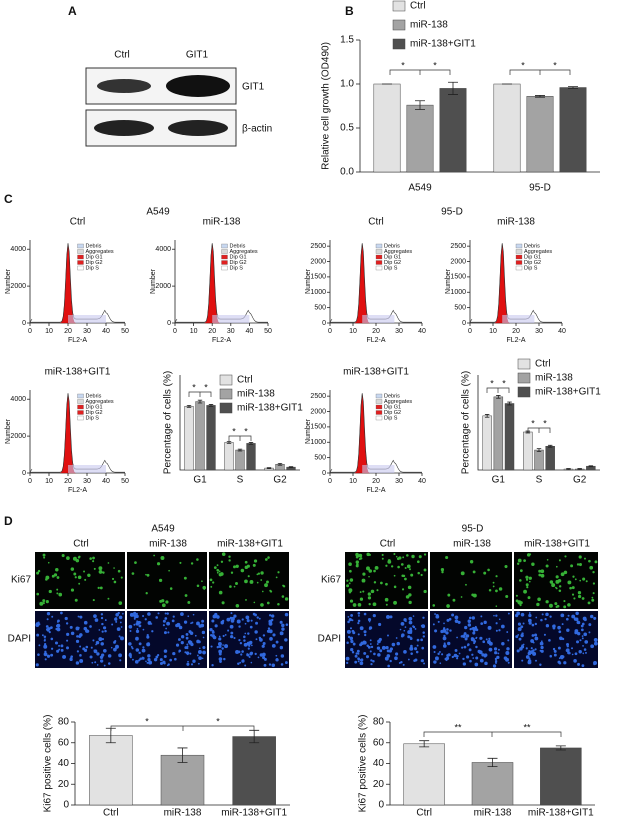 The width and height of the screenshot is (626, 819). Describe the element at coordinates (222, 222) in the screenshot. I see `plot-title: miR-138` at that location.